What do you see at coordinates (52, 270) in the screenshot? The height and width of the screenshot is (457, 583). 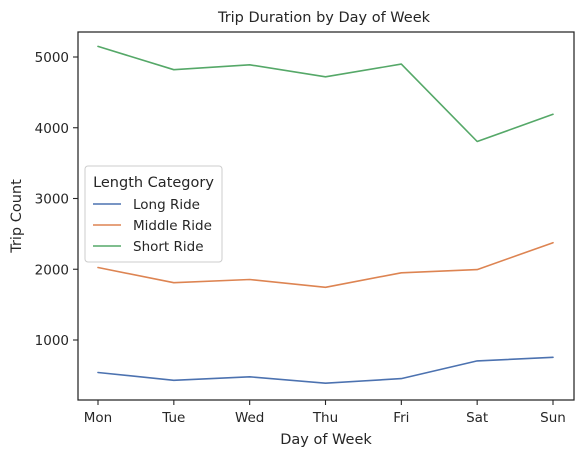 I see `y-tick-label: 2000` at bounding box center [52, 270].